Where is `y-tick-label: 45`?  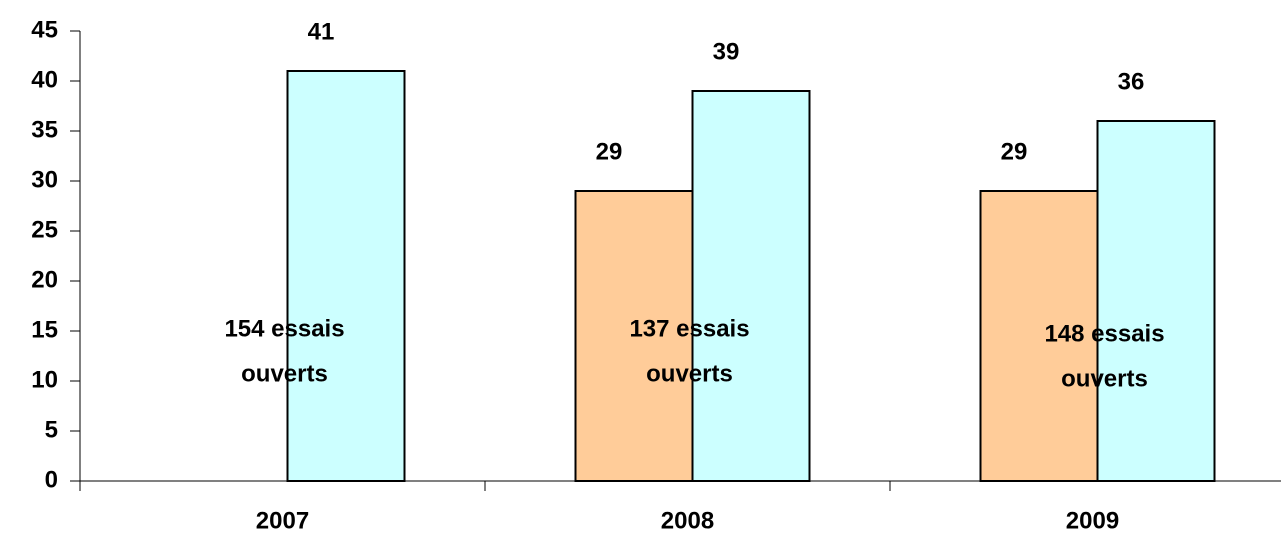 y-tick-label: 45 is located at coordinates (44, 29).